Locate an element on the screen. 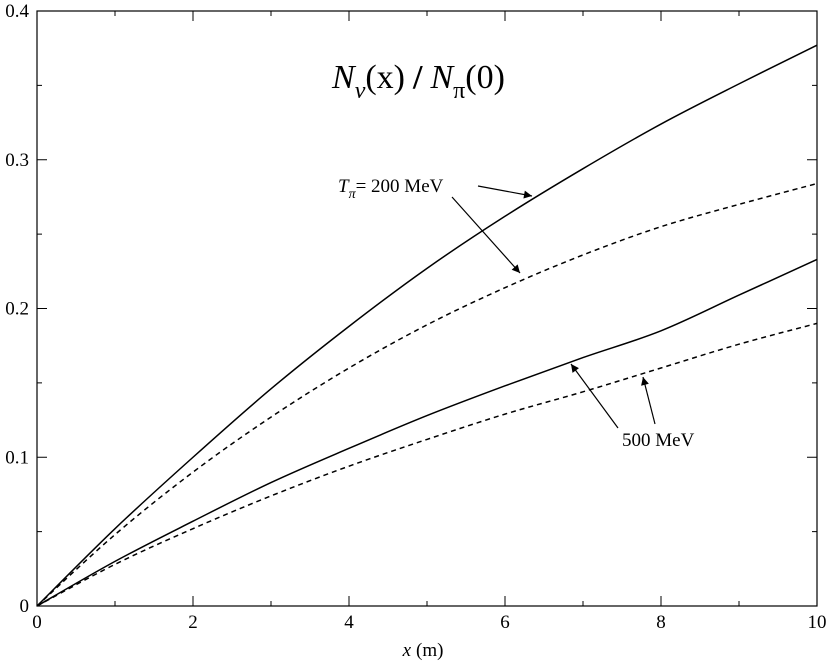 The width and height of the screenshot is (830, 664). title-part: / is located at coordinates (417, 77).